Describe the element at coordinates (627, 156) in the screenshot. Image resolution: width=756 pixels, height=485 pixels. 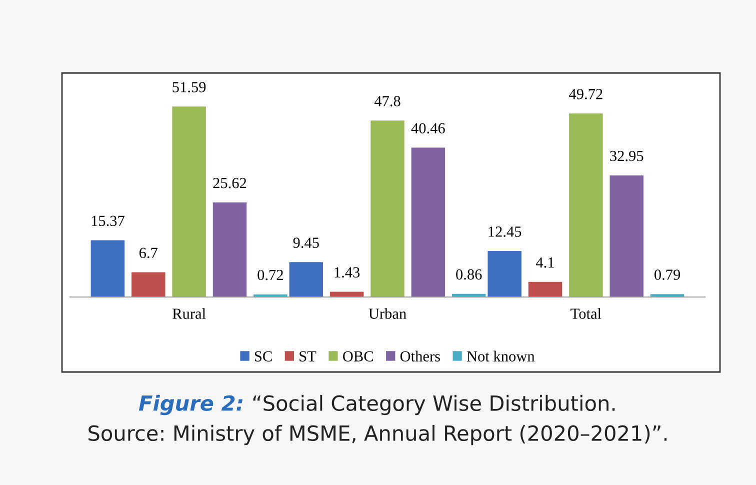
I see `data-label: 32.95` at that location.